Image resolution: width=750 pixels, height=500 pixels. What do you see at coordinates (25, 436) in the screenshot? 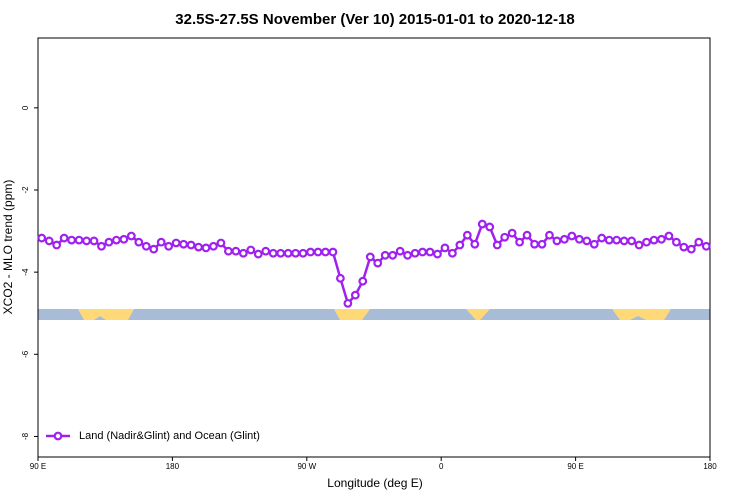
I see `y-tick-label: -8` at bounding box center [25, 436].